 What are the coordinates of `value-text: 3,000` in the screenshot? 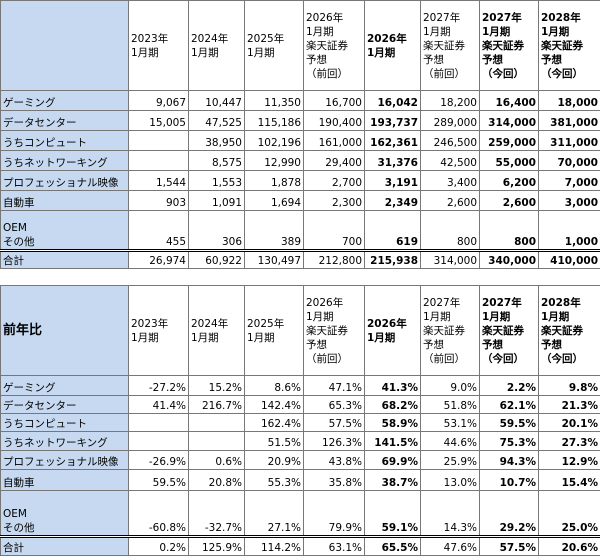 It's located at (581, 203).